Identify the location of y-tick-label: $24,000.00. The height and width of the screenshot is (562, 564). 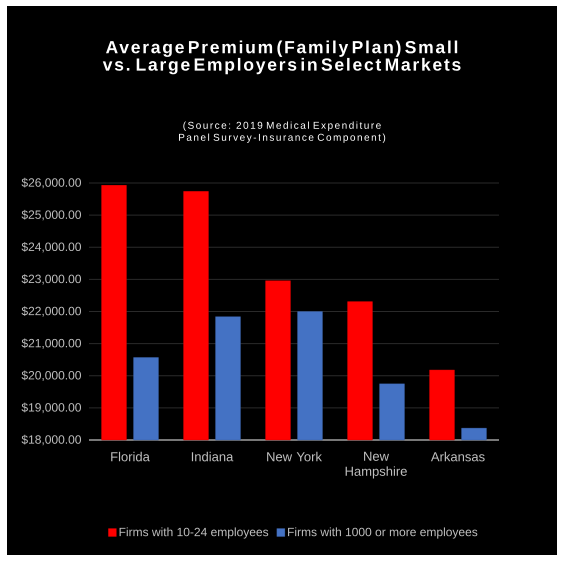
(51, 247).